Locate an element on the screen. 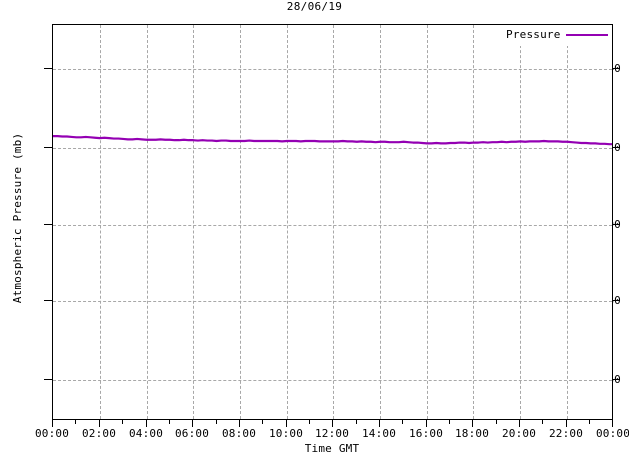 This screenshot has width=629, height=459. x-tick-label: 02:00 is located at coordinates (99, 433).